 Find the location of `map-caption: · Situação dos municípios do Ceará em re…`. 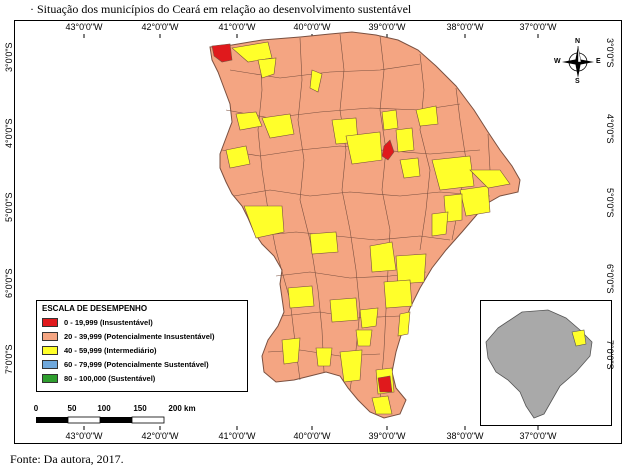

map-caption: · Situação dos municípios do Ceará em re… is located at coordinates (221, 9).